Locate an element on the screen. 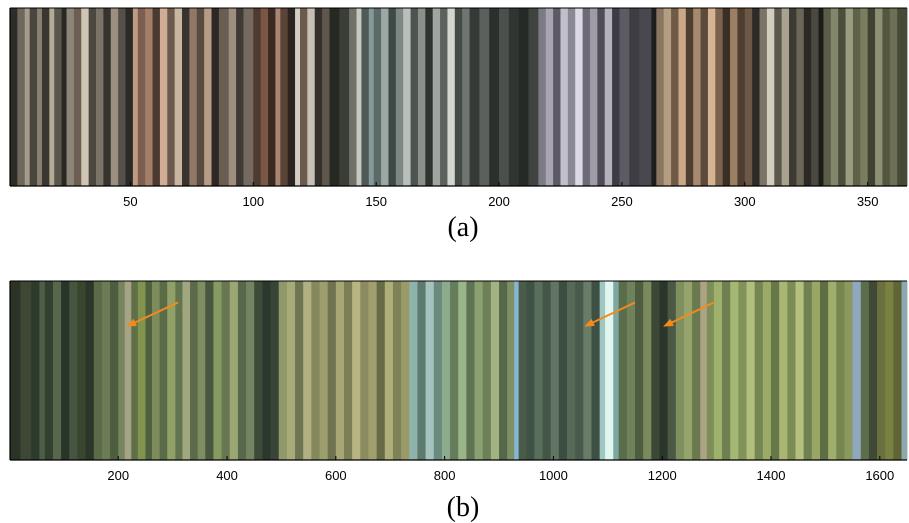 The image size is (909, 523). x-tick-label: 1600 is located at coordinates (879, 475).